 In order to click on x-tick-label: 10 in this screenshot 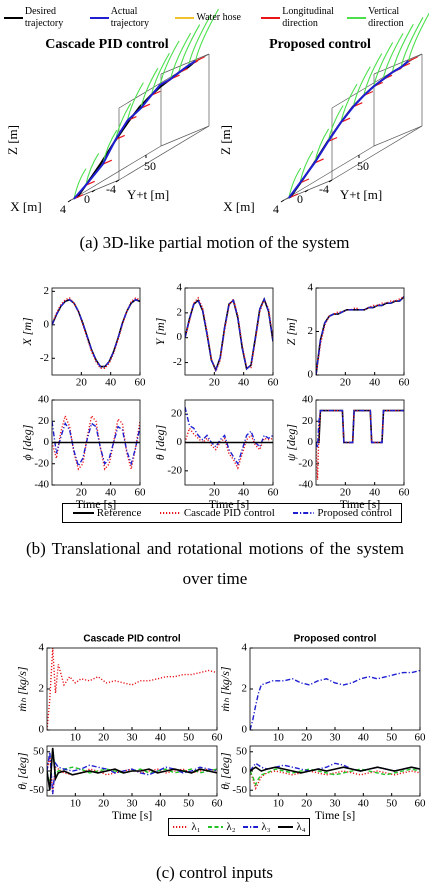, I will do `click(279, 804)`.